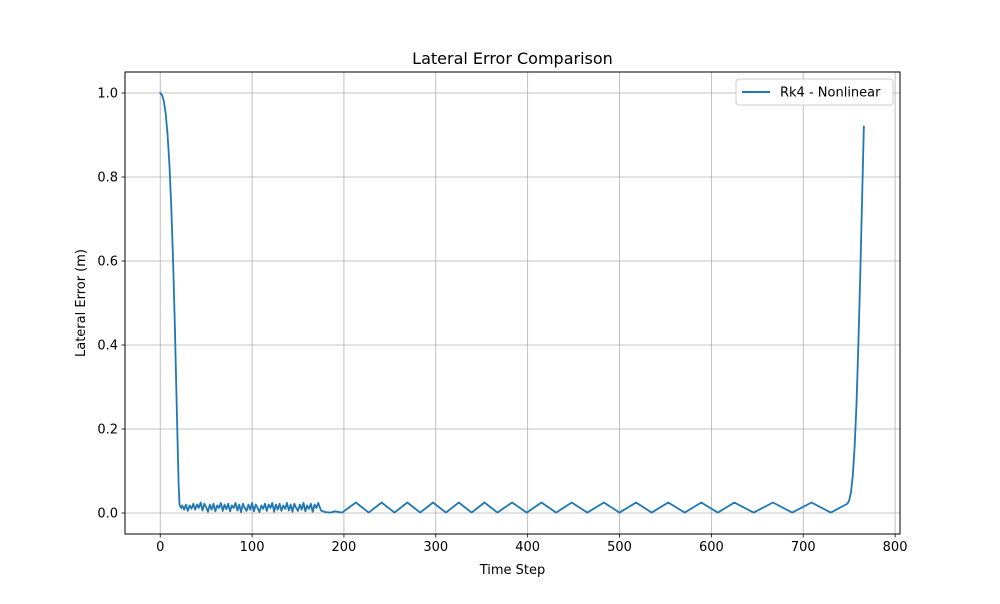 Image resolution: width=1000 pixels, height=604 pixels. What do you see at coordinates (512, 570) in the screenshot?
I see `x-axis-label: Time Step` at bounding box center [512, 570].